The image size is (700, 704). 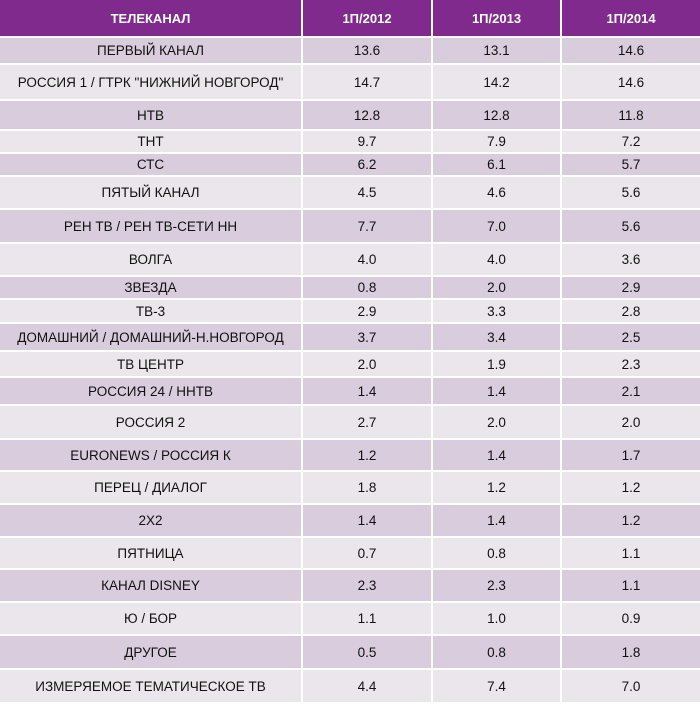 I want to click on value-2013-cell: 6.1, so click(x=496, y=164).